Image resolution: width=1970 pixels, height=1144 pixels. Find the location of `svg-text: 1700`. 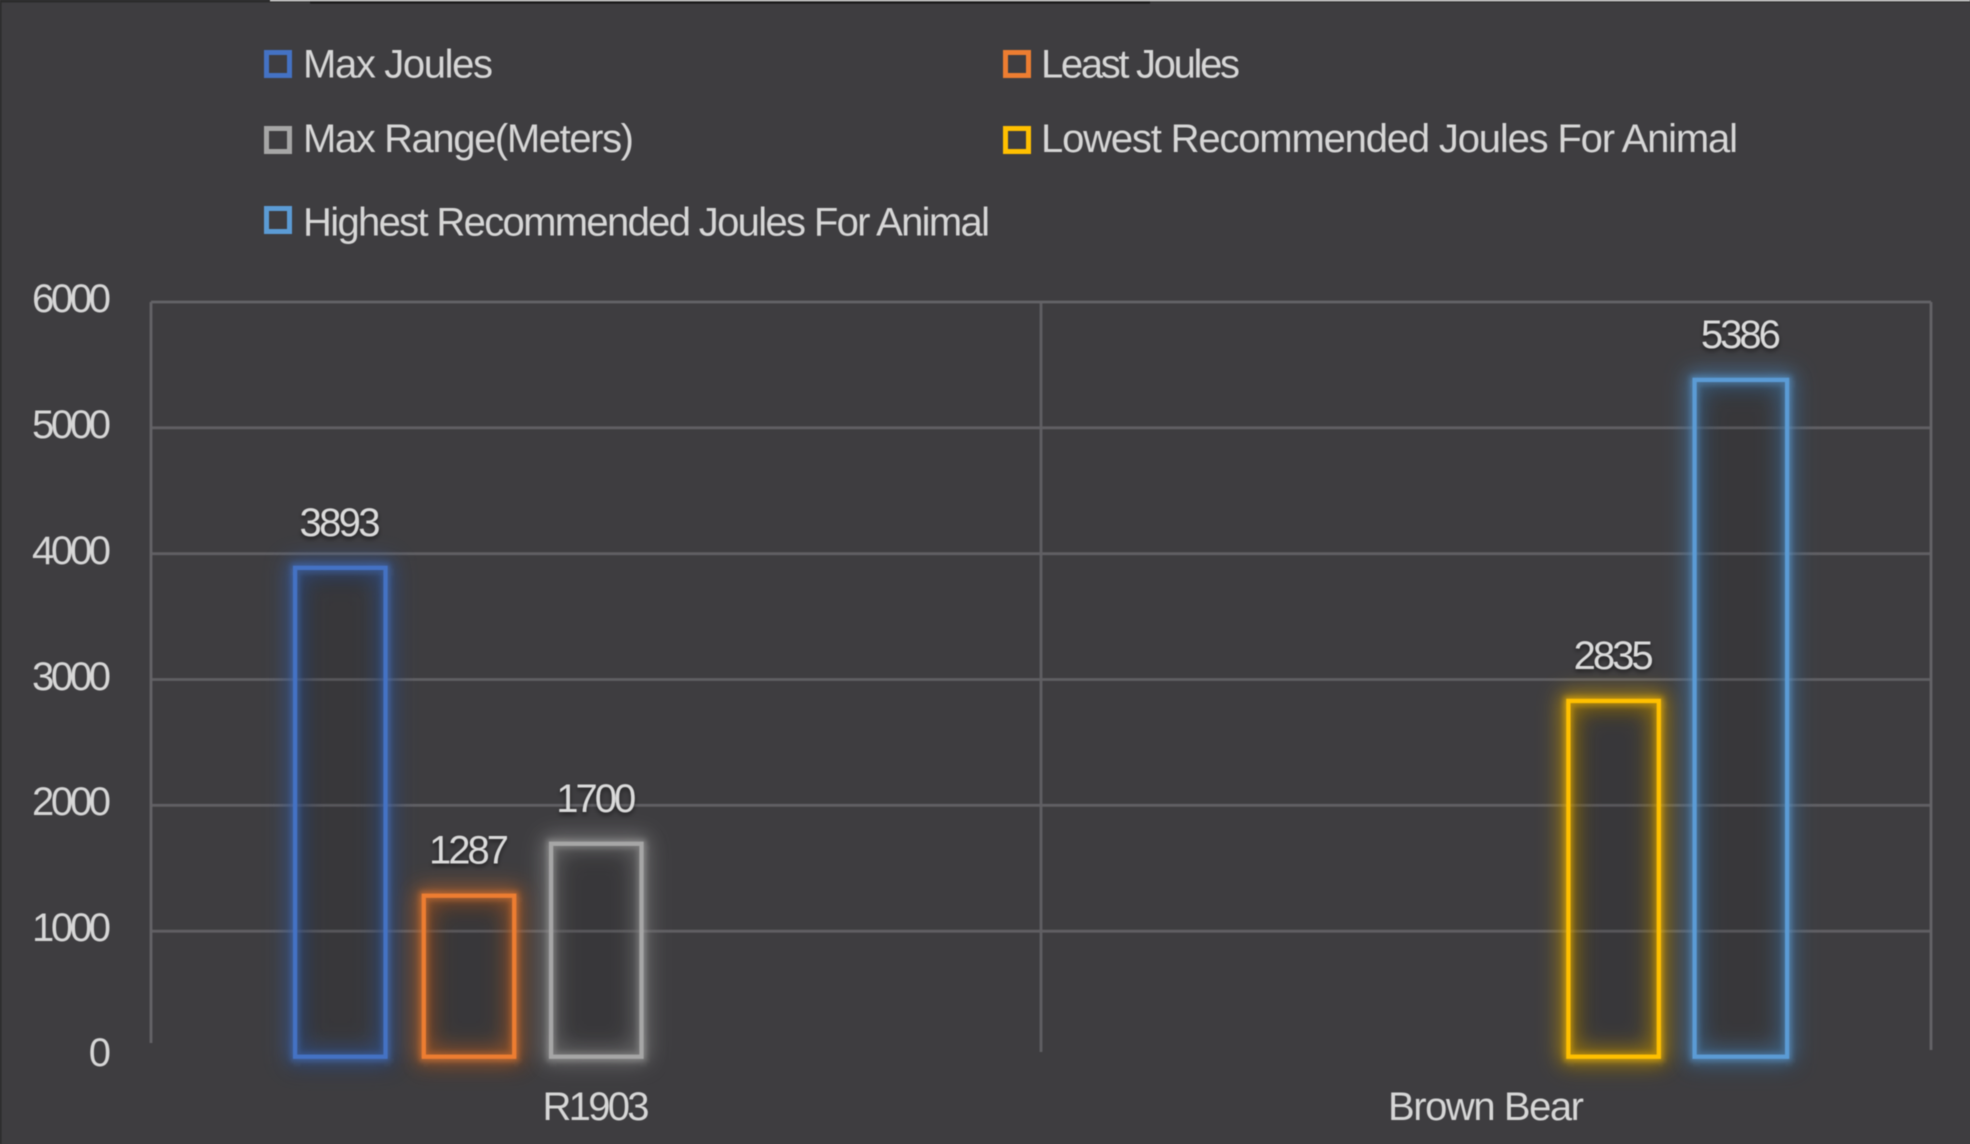

svg-text: 1700 is located at coordinates (596, 799).